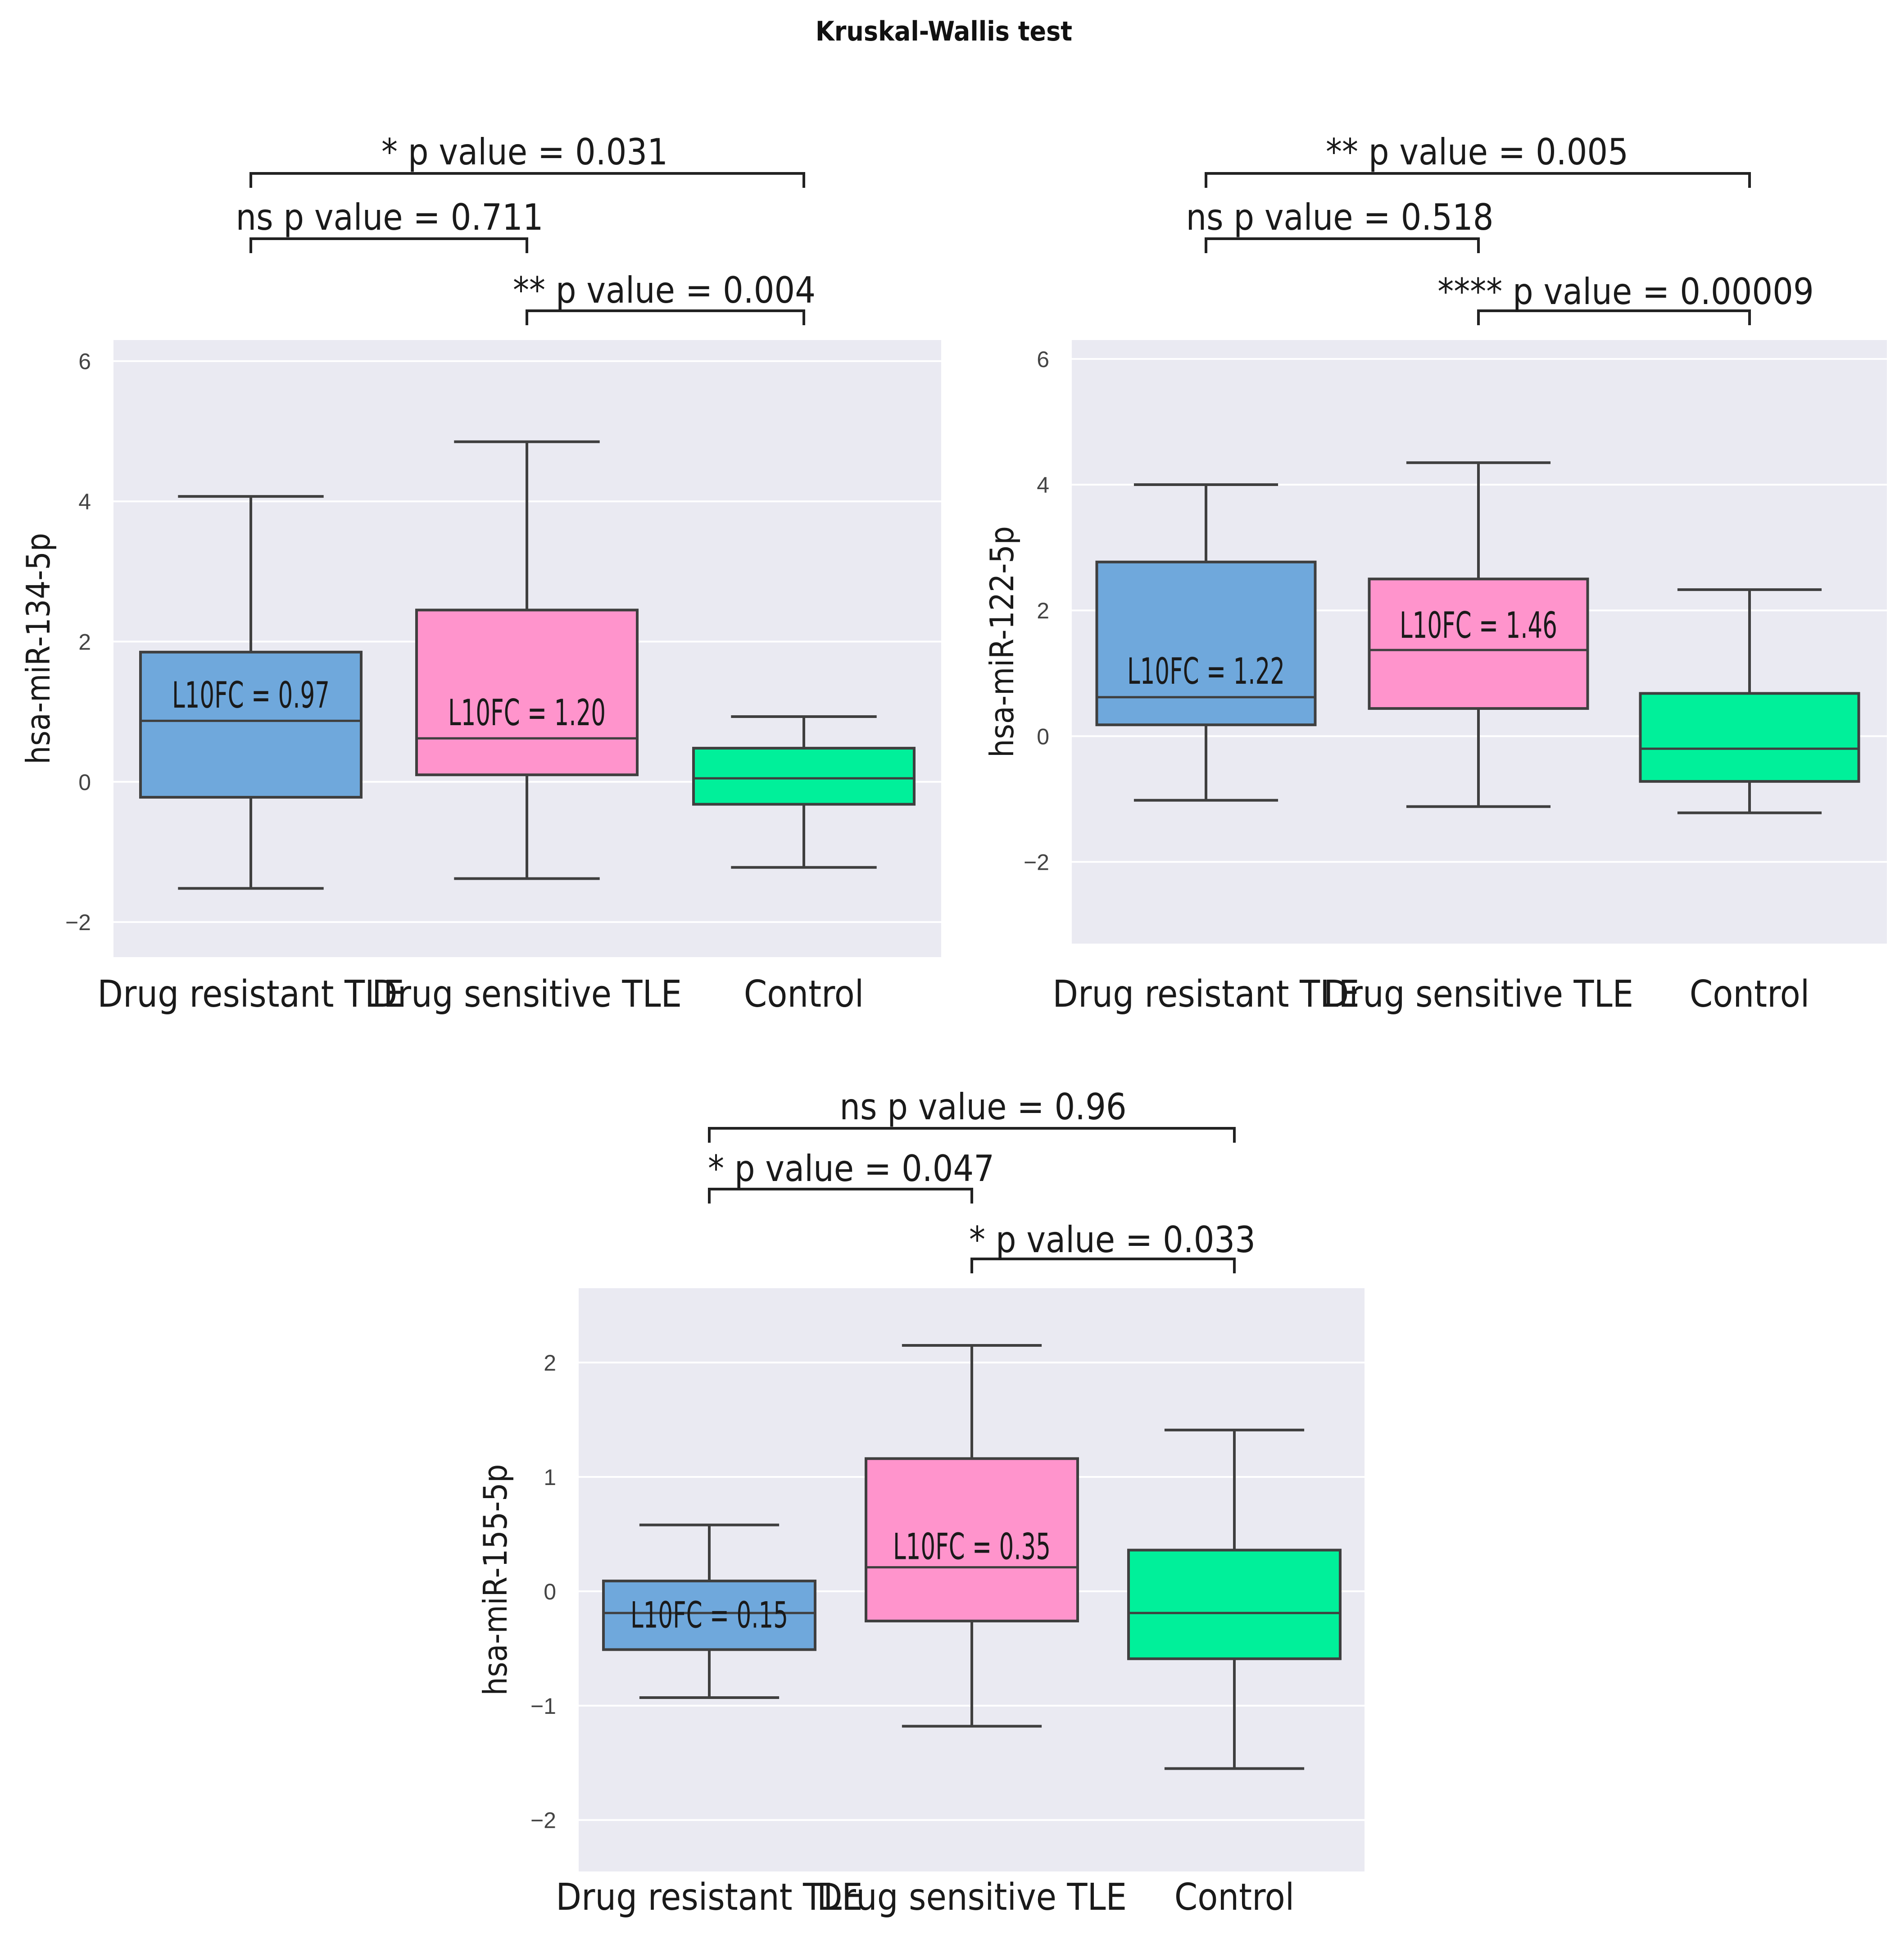 This screenshot has height=1944, width=1904. I want to click on significance-bracket: * p value = 0.047, so click(851, 1176).